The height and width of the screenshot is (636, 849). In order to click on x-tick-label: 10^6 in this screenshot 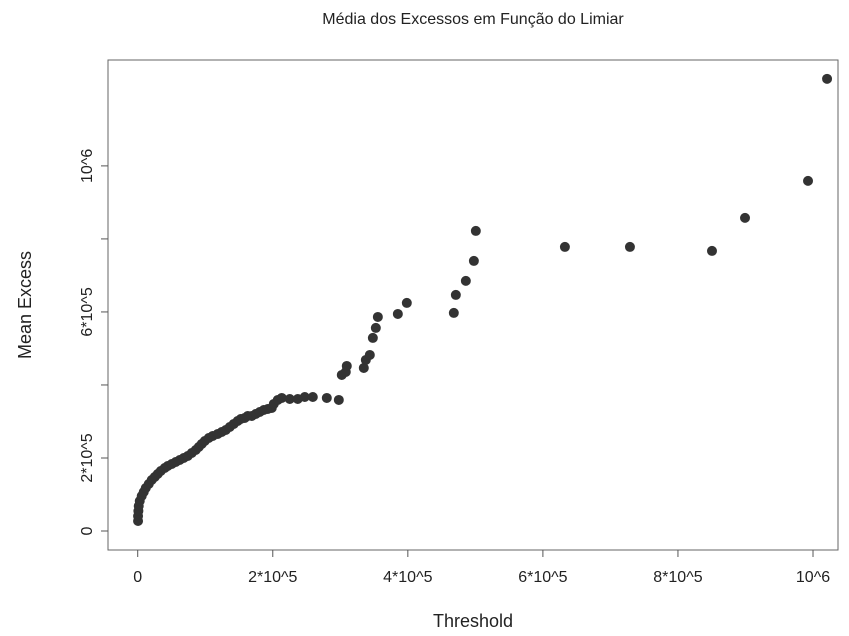, I will do `click(813, 577)`.